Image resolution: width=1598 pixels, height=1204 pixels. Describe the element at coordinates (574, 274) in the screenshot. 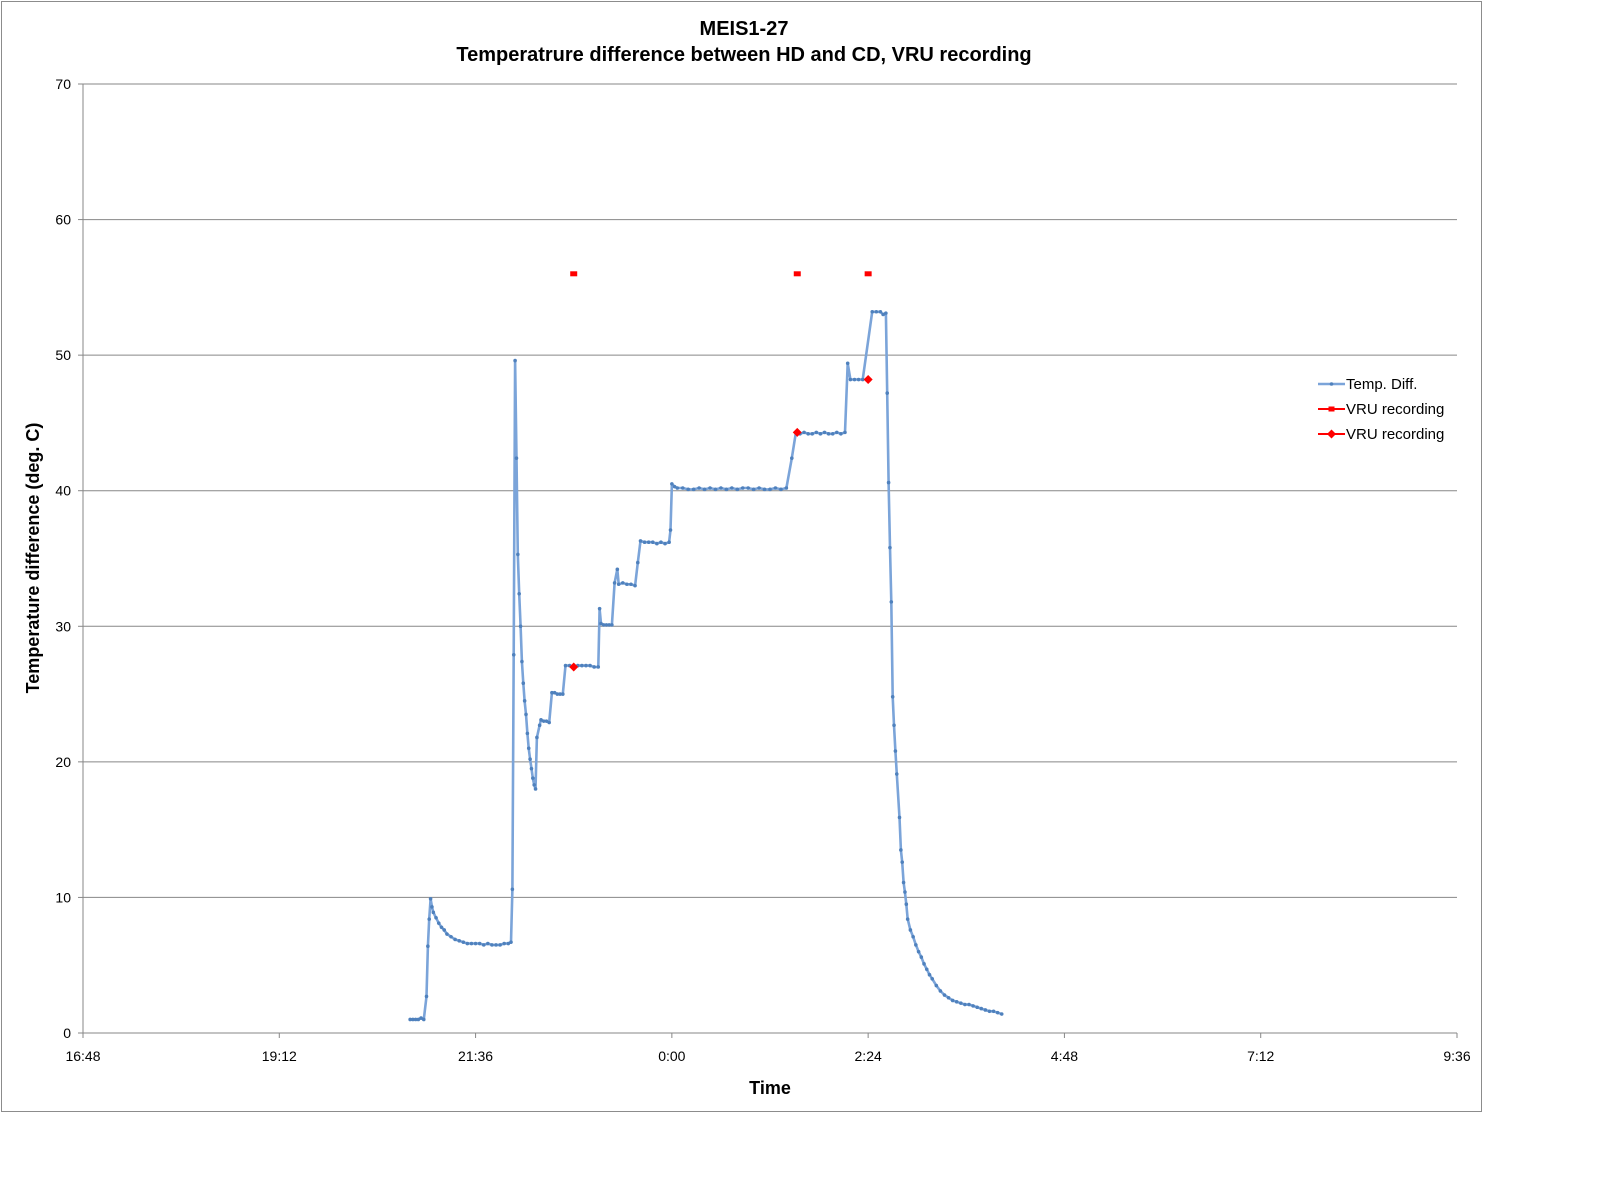

I see `vru-marker-square` at that location.